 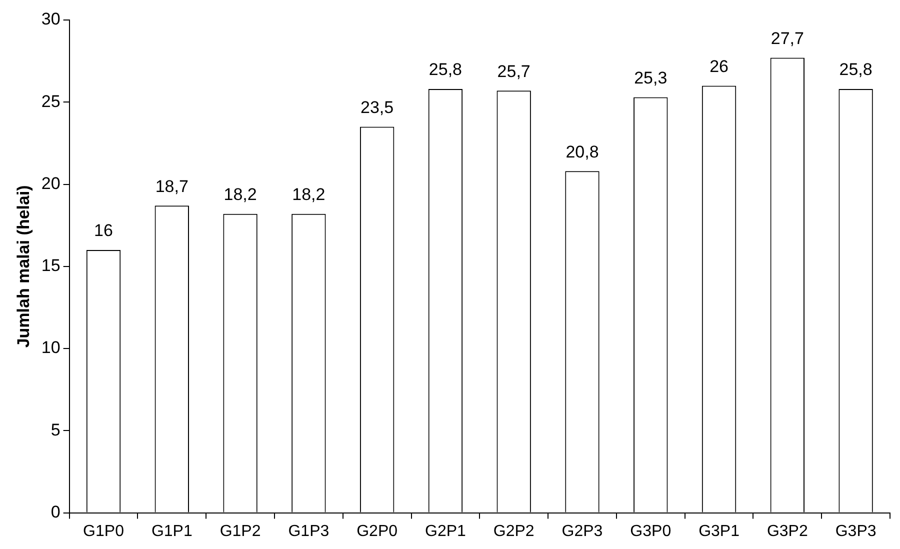 I want to click on x-tick-label: G3P0, so click(x=651, y=531).